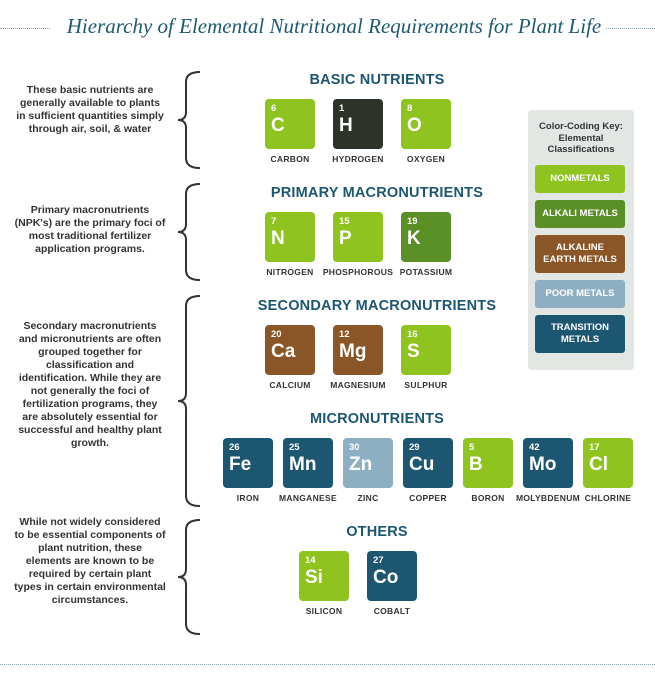  Describe the element at coordinates (598, 464) in the screenshot. I see `element-symbol: Cl` at that location.